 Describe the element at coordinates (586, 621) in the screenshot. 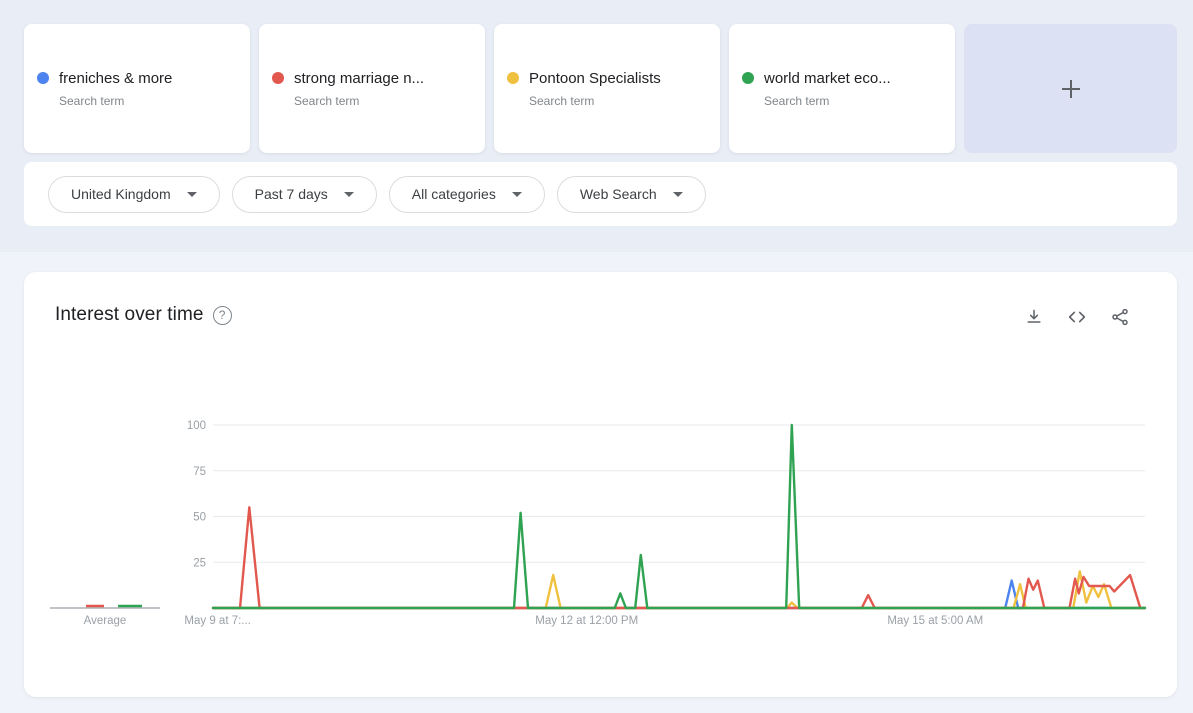

I see `x-axis-tick-label: May 12 at 12:00 PM` at that location.